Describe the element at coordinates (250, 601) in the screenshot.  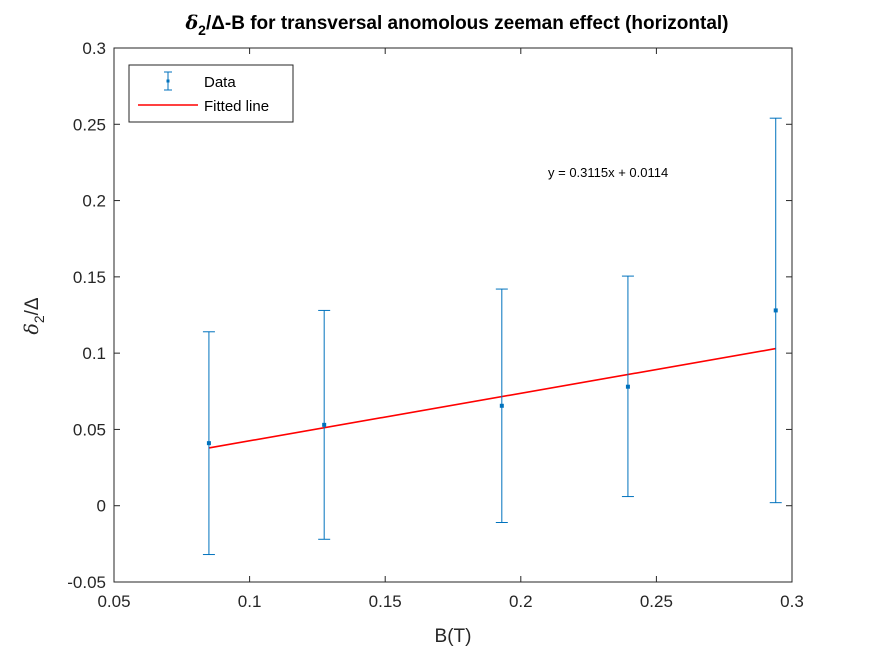
I see `x-tick-label: 0.1` at that location.